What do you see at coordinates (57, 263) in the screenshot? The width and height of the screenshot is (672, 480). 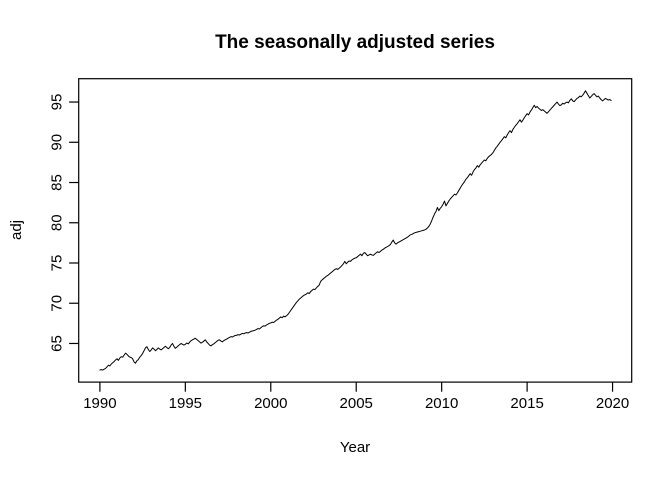 I see `y-tick-label: 75` at bounding box center [57, 263].